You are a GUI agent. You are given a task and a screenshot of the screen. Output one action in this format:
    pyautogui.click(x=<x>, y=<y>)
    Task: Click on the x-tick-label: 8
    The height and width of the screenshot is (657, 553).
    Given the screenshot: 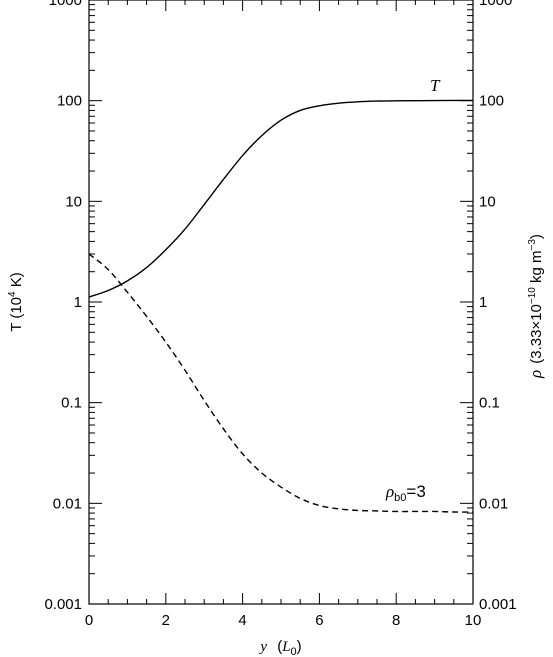 What is the action you would take?
    pyautogui.click(x=396, y=620)
    